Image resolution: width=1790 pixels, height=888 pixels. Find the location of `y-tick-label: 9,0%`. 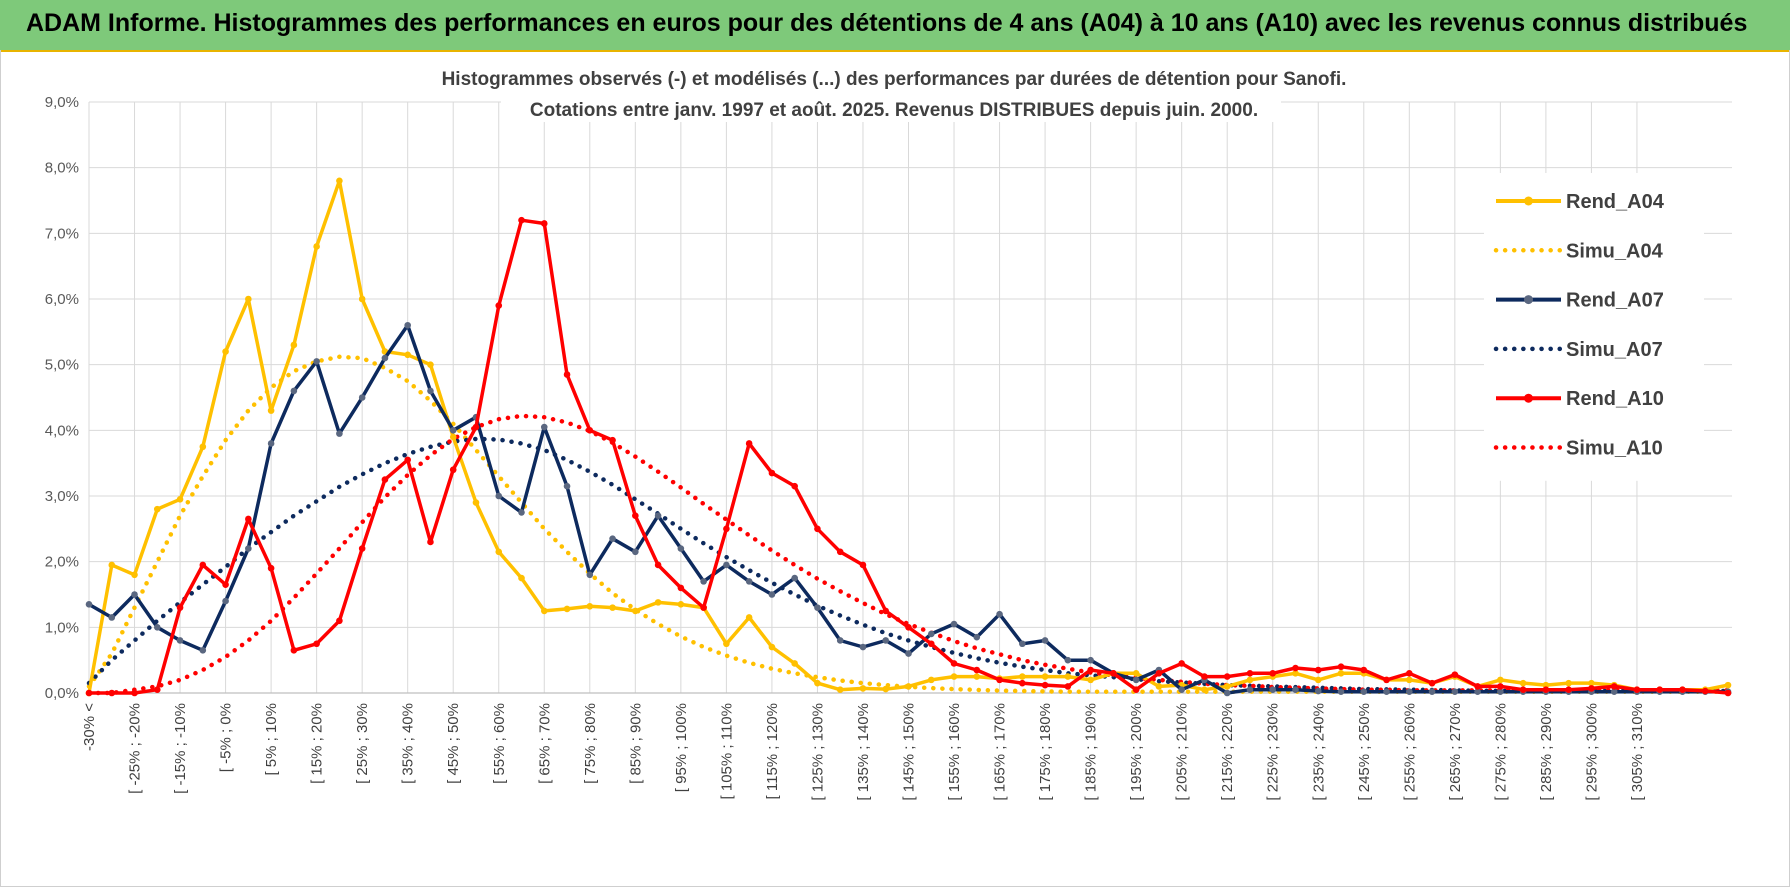

y-tick-label: 9,0% is located at coordinates (62, 102).